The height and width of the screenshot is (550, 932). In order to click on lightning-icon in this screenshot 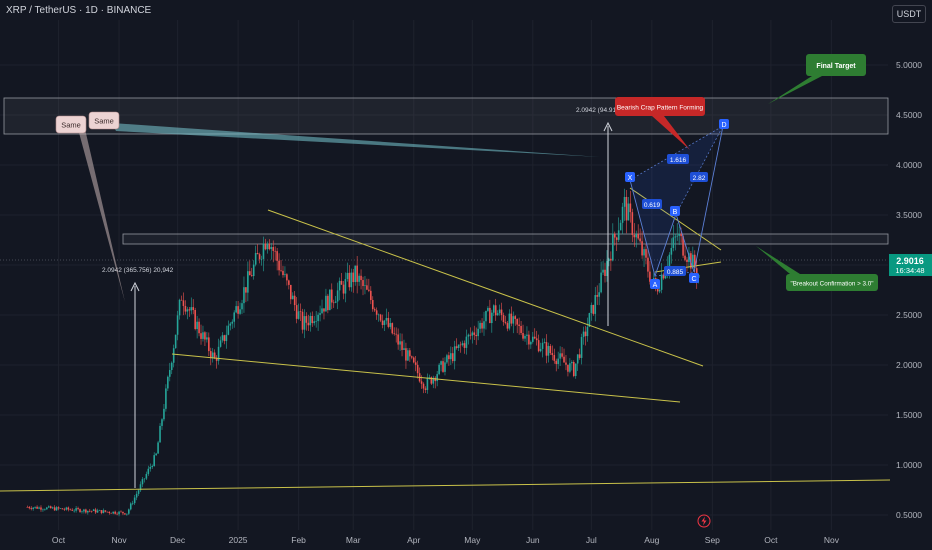, I will do `click(704, 521)`.